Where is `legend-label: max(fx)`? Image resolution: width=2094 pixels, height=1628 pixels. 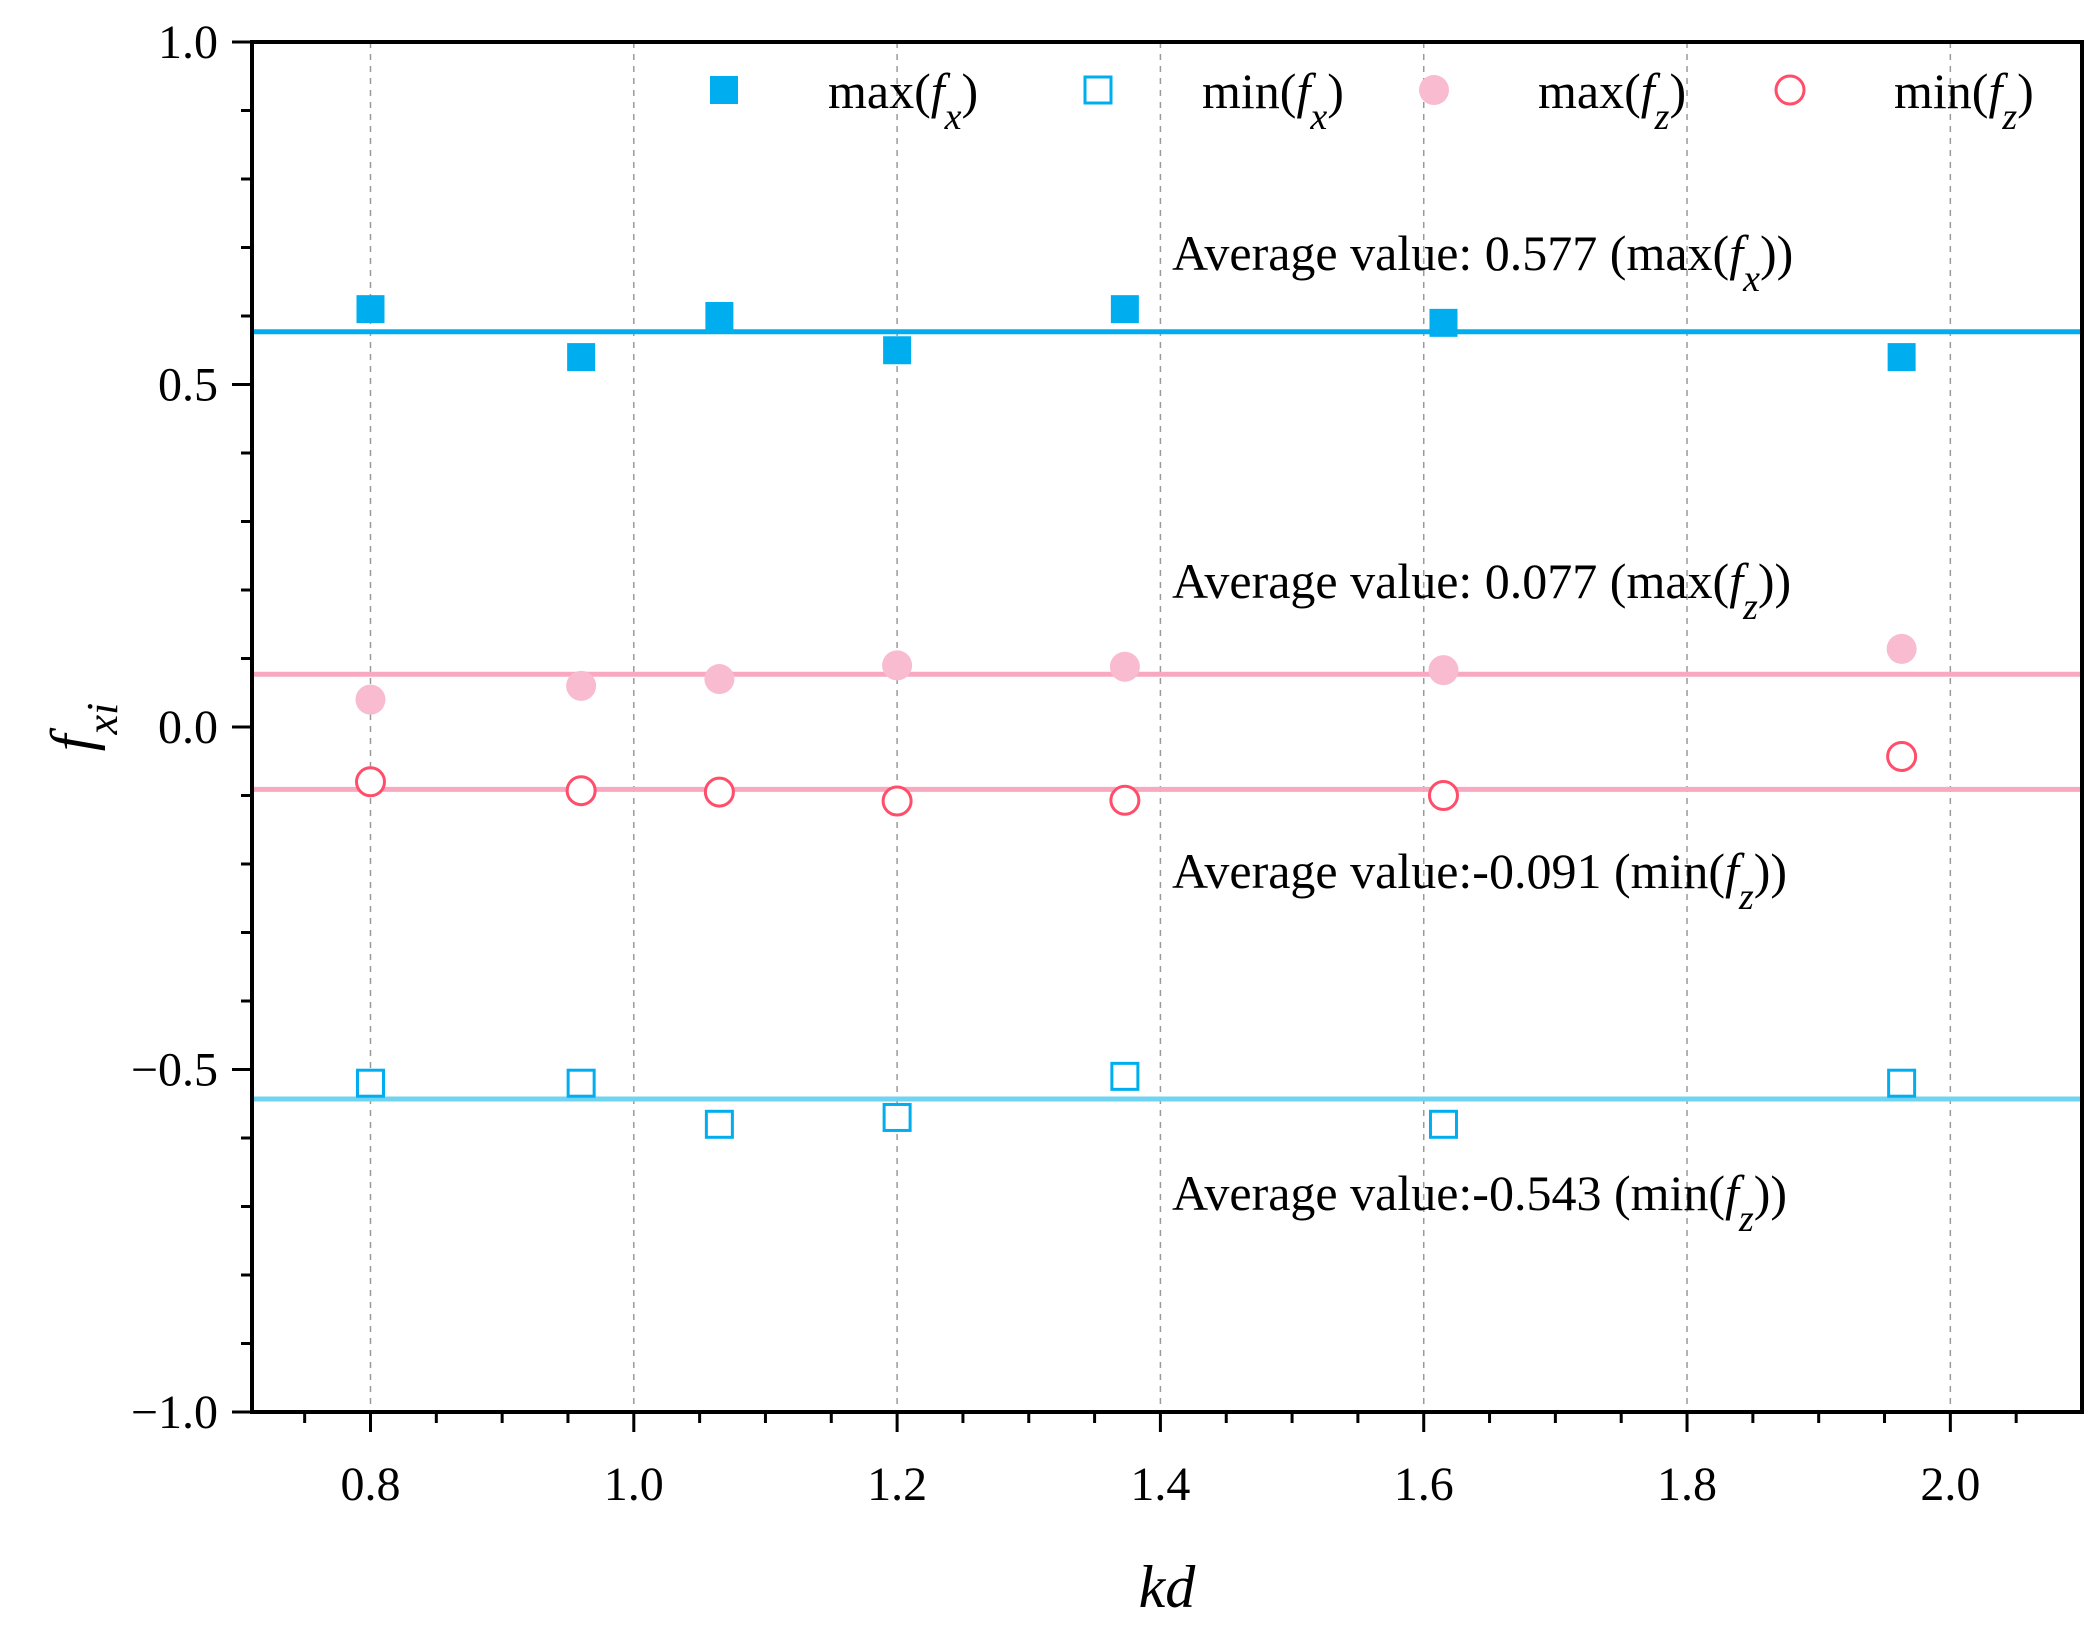 legend-label: max(fx) is located at coordinates (903, 100).